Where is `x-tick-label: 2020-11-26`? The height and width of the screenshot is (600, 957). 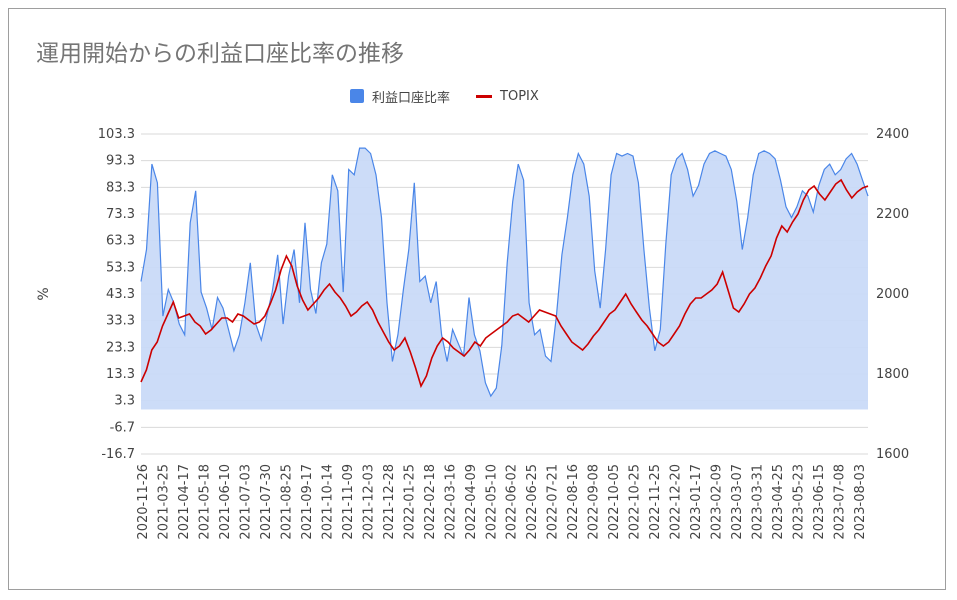 x-tick-label: 2020-11-26 is located at coordinates (143, 502).